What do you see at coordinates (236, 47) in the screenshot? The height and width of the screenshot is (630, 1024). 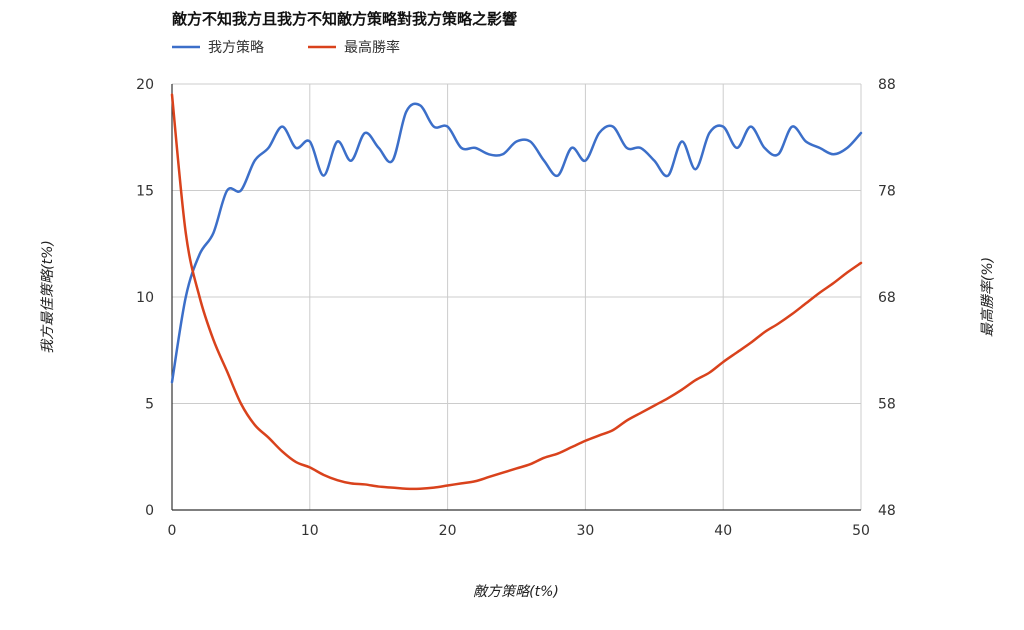 I see `legend-label-1: 我方策略` at bounding box center [236, 47].